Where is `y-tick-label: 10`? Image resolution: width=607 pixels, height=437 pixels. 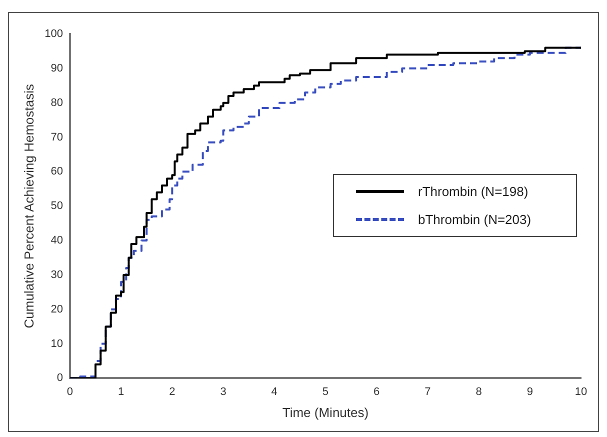
y-tick-label: 10 is located at coordinates (56, 344).